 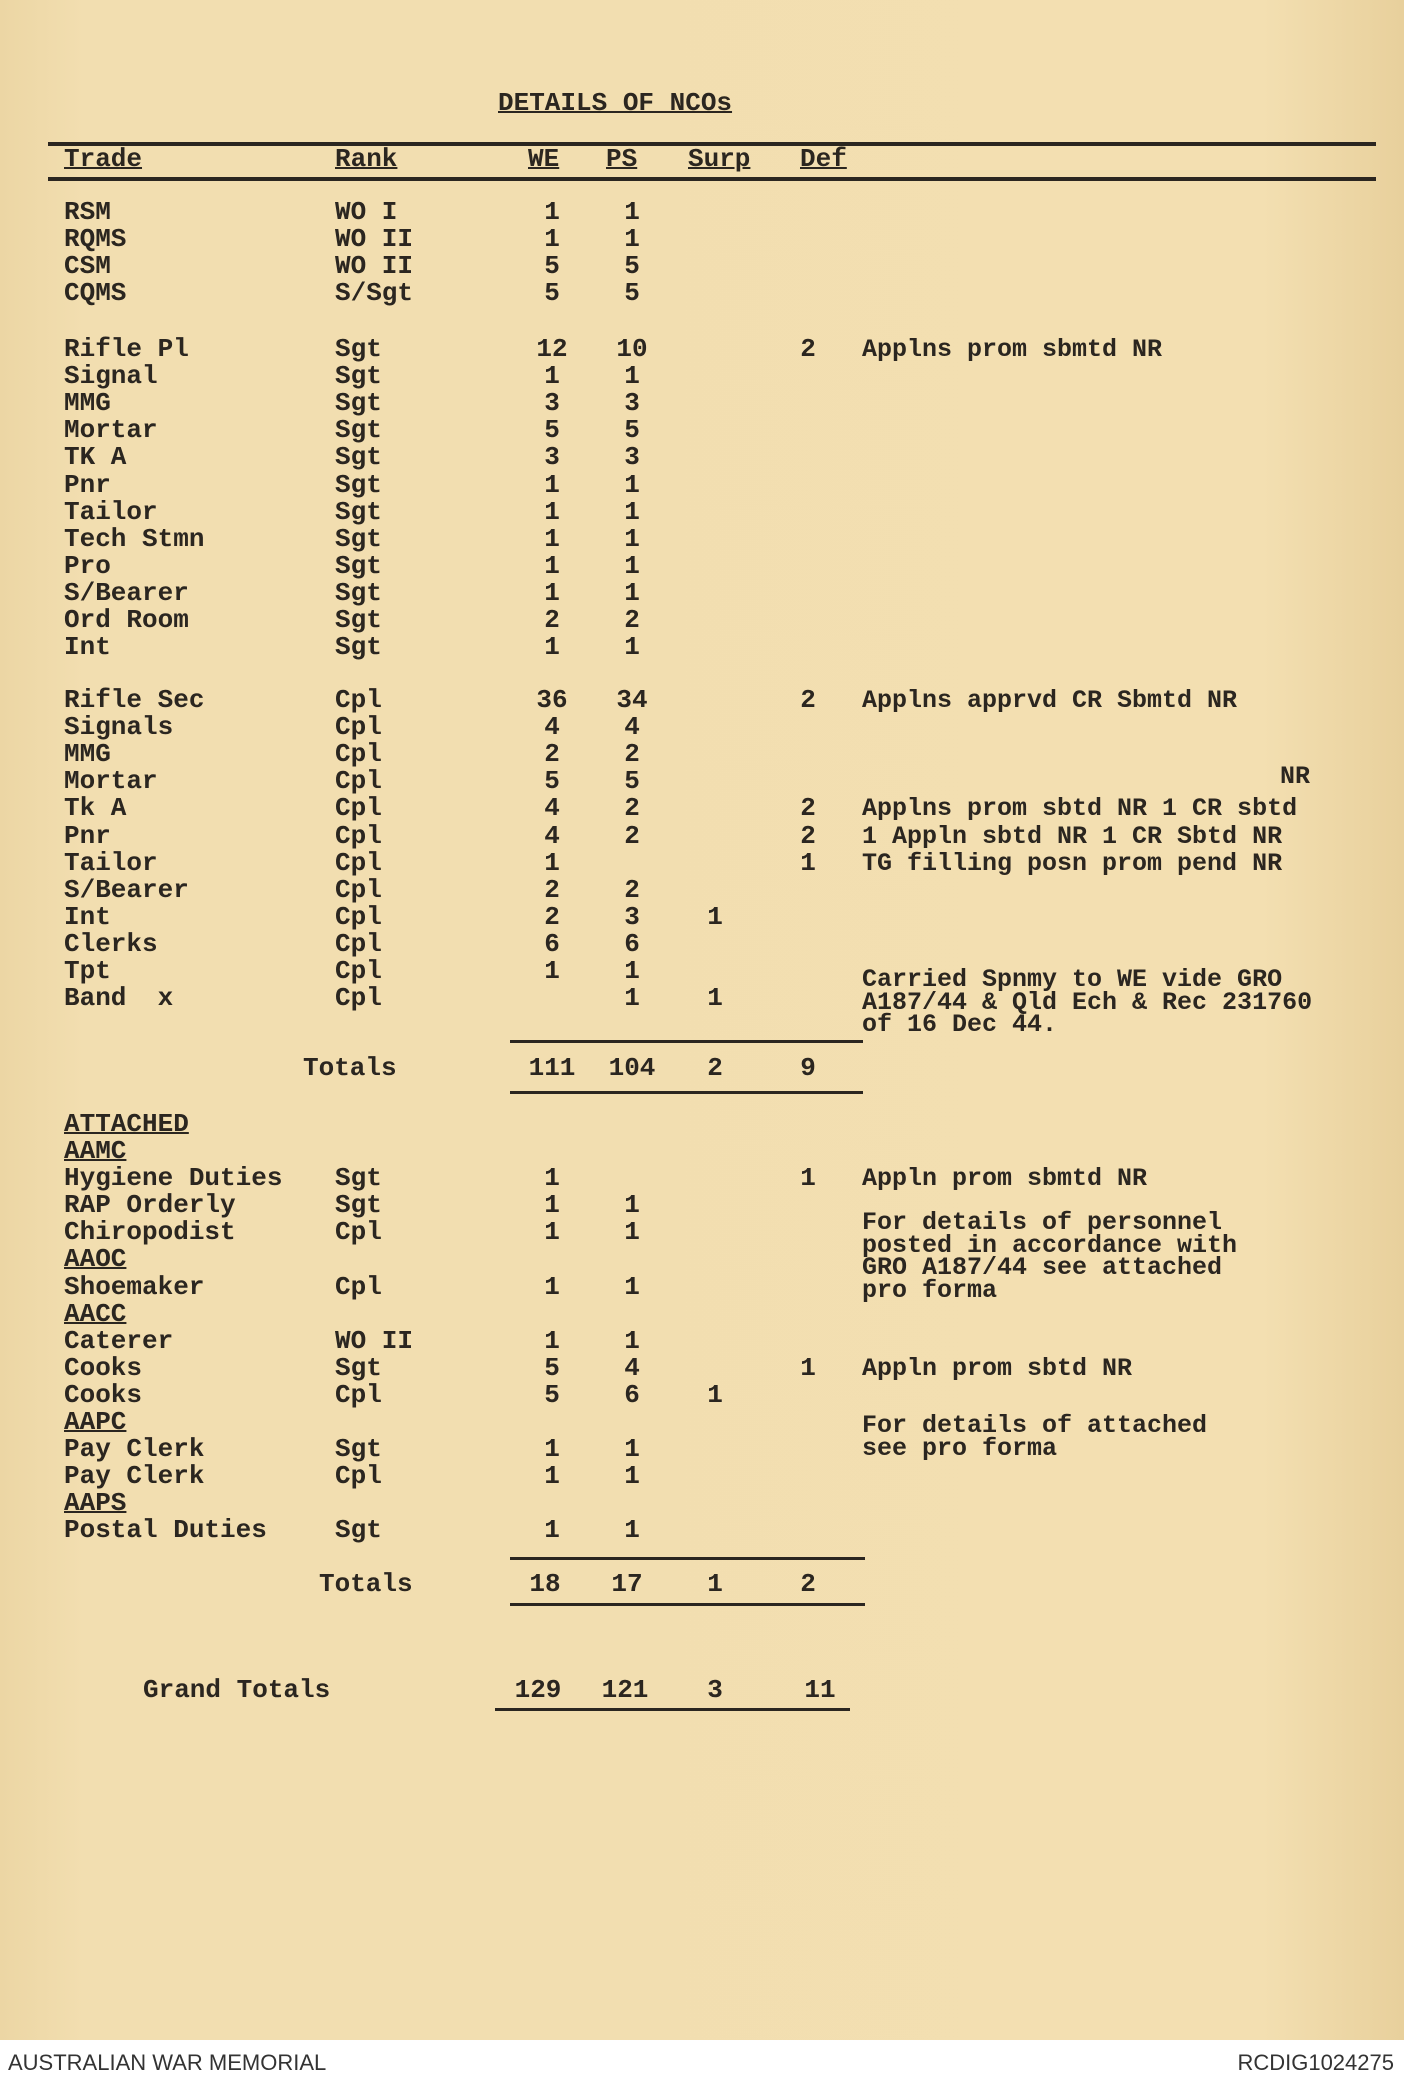 What do you see at coordinates (126, 592) in the screenshot?
I see `cell-trade: S/Bearer` at bounding box center [126, 592].